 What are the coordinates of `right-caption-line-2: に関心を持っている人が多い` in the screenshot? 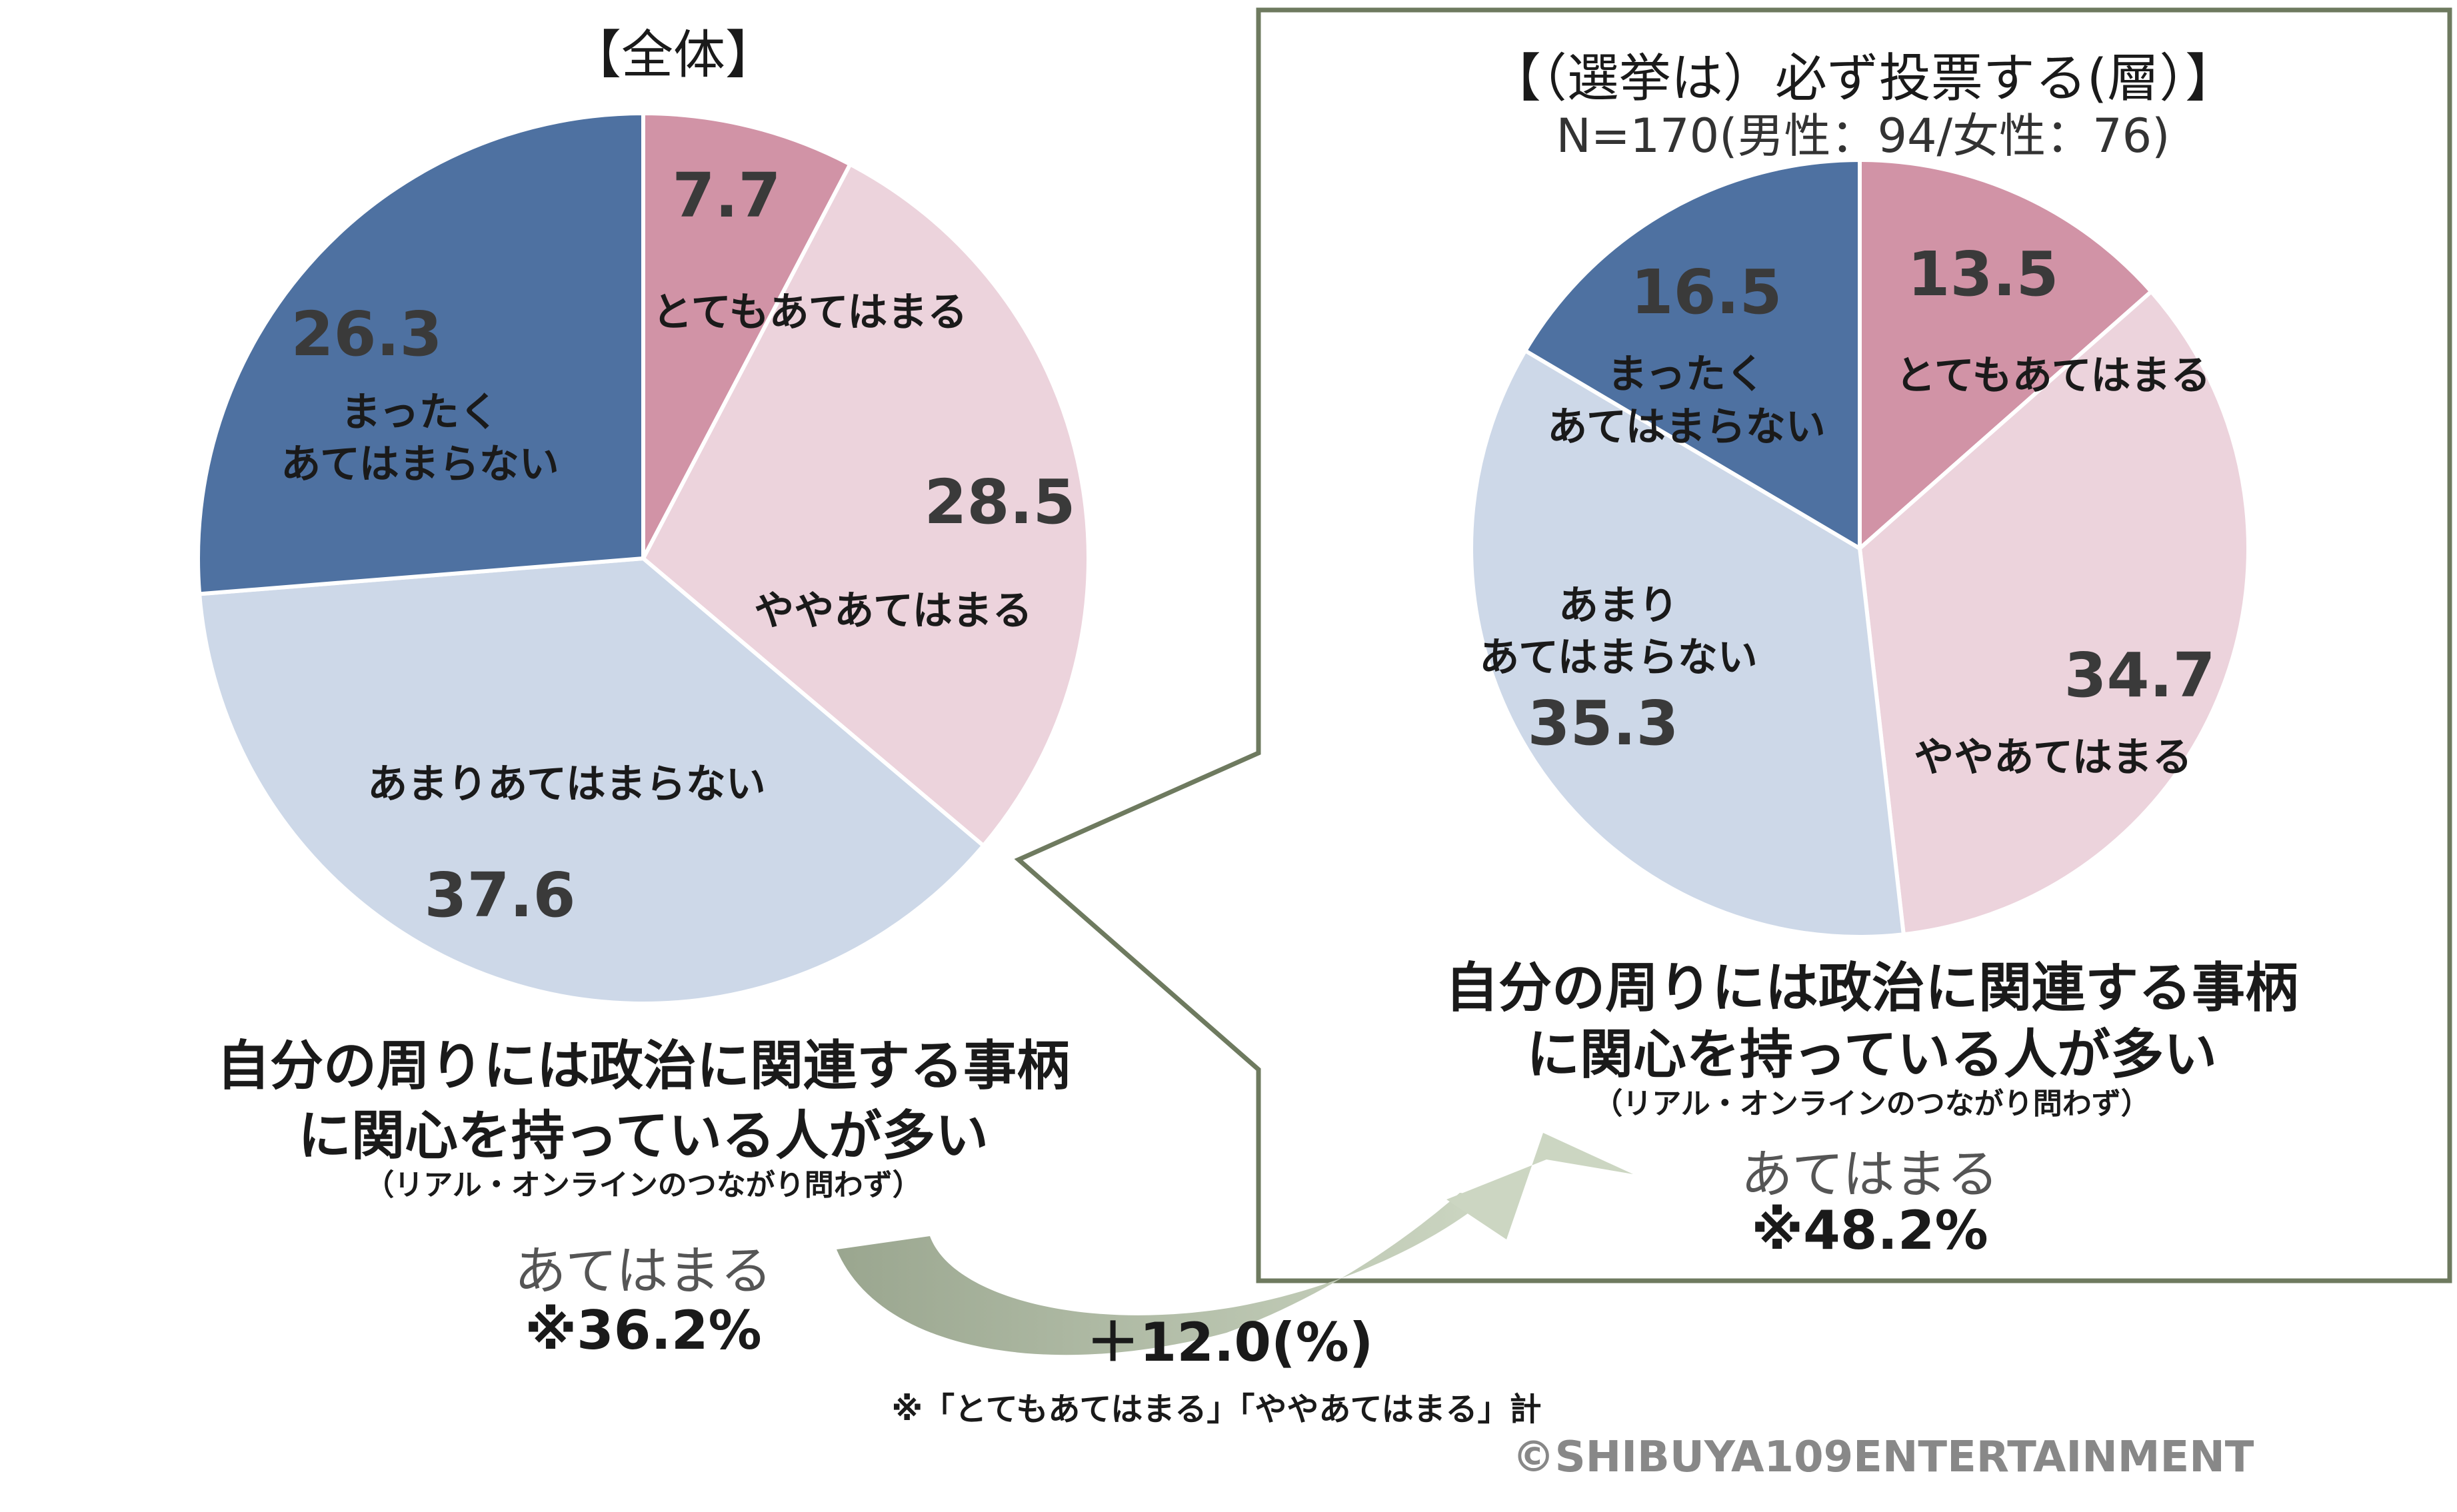 It's located at (1871, 1055).